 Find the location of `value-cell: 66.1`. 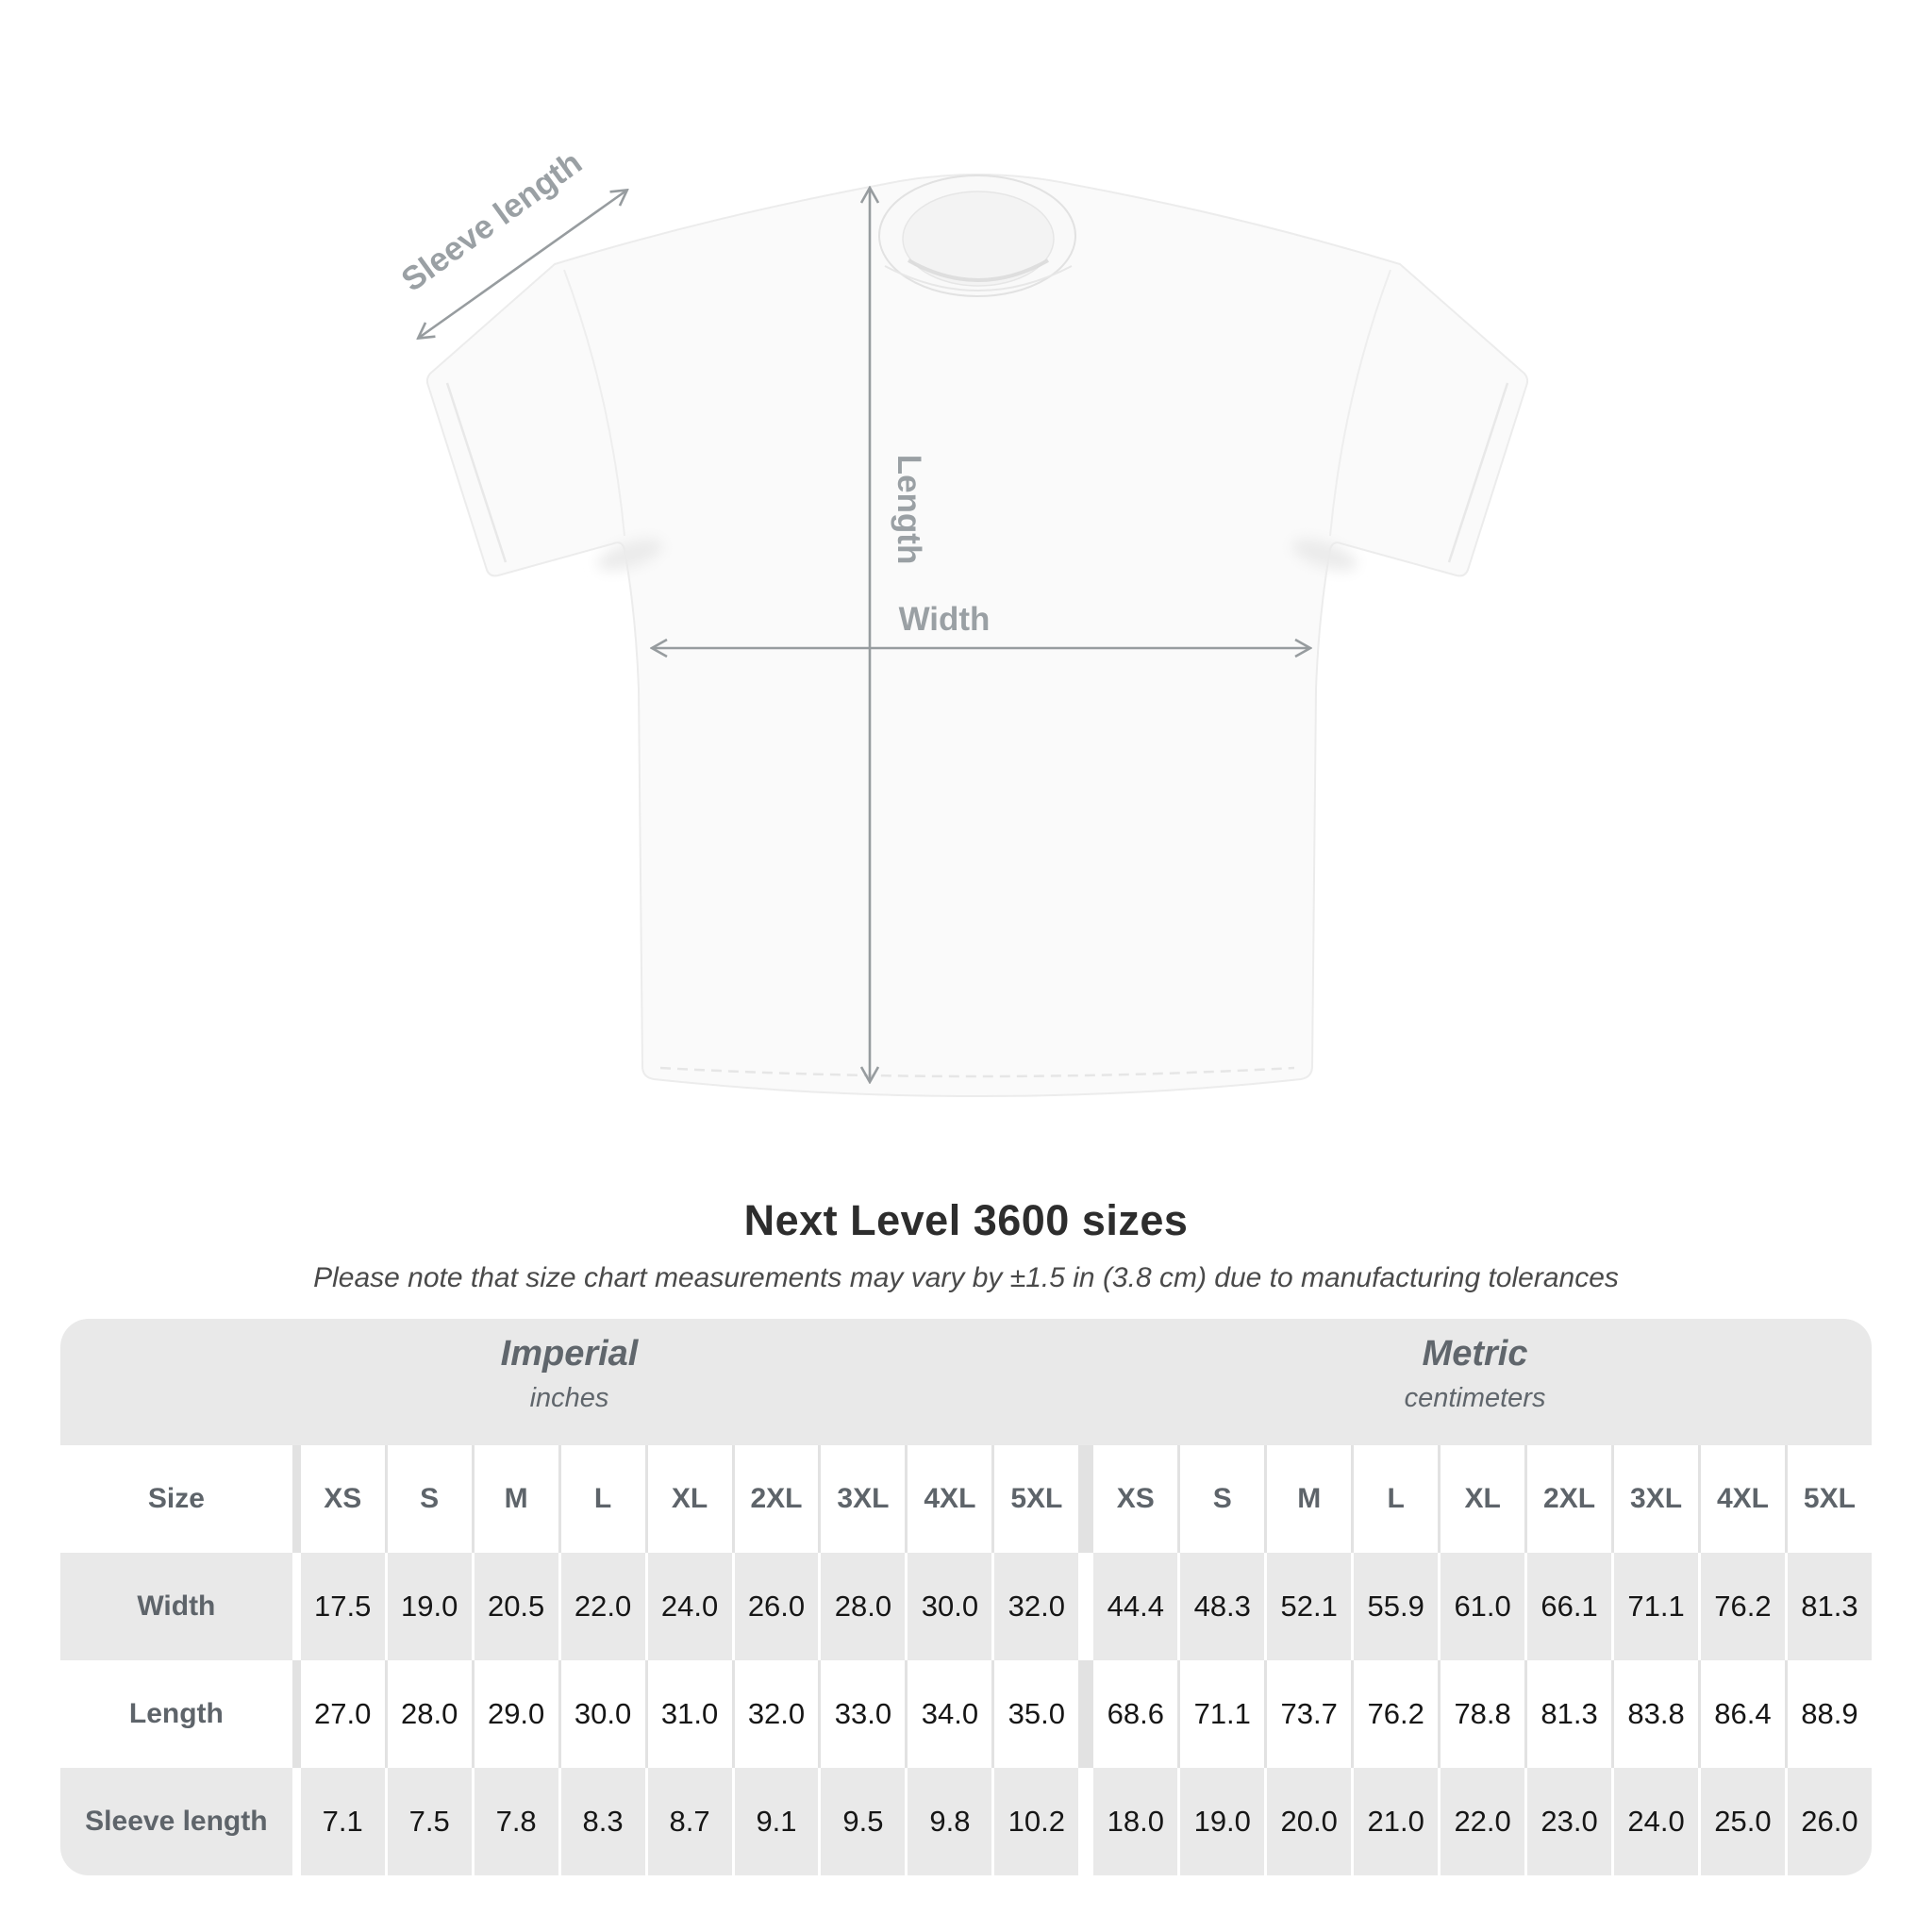

value-cell: 66.1 is located at coordinates (1569, 1606).